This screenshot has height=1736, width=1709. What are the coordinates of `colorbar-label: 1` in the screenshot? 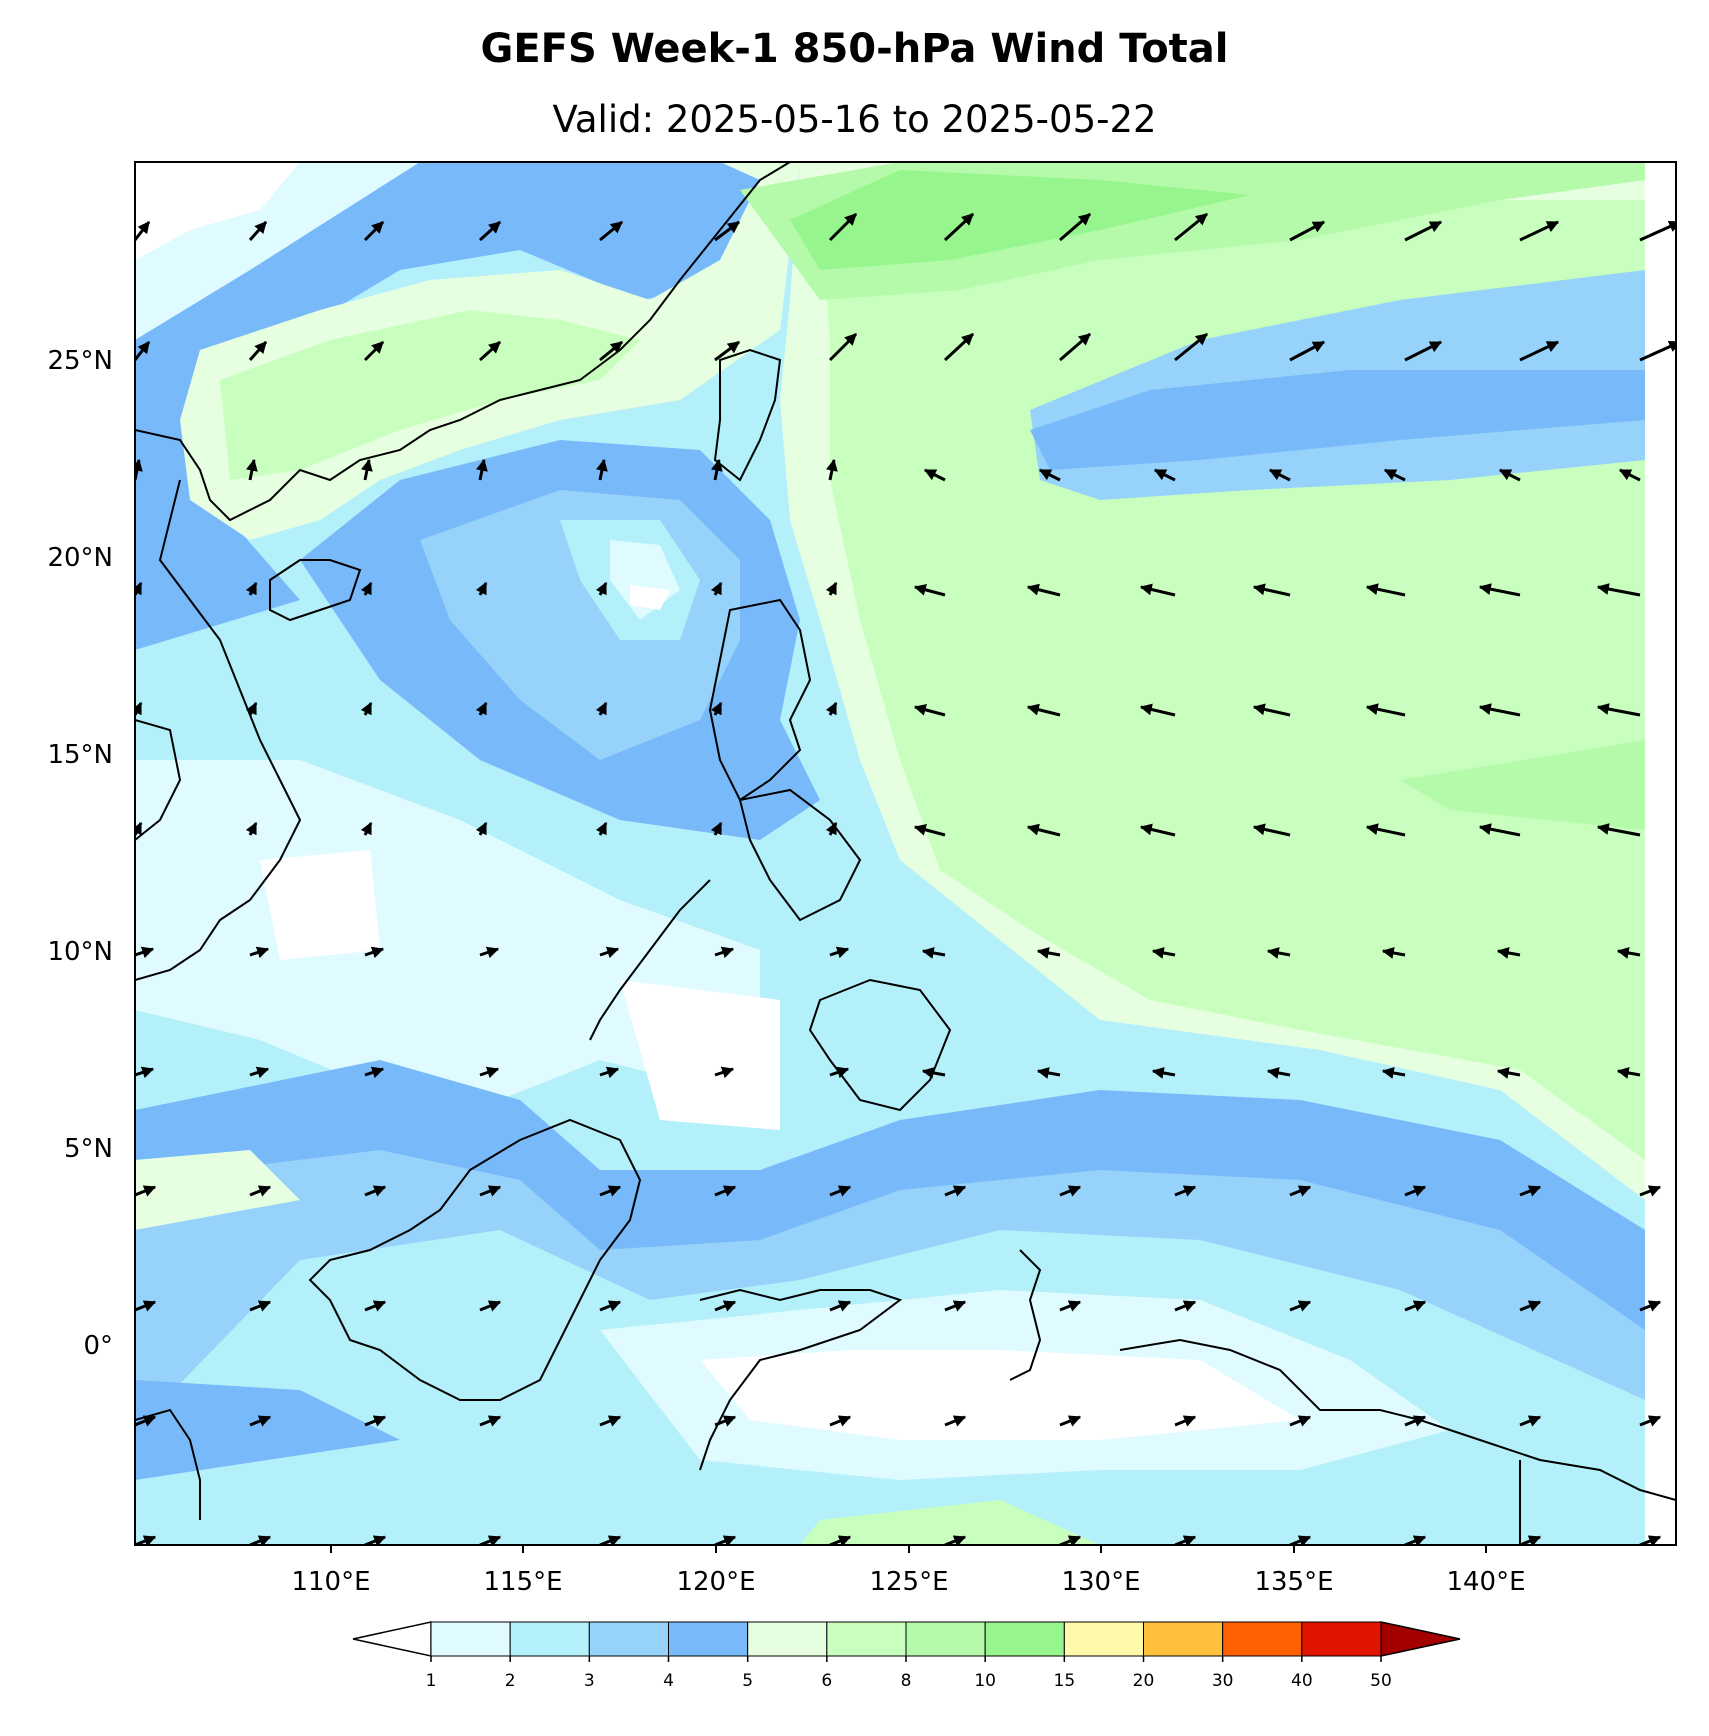 It's located at (431, 1681).